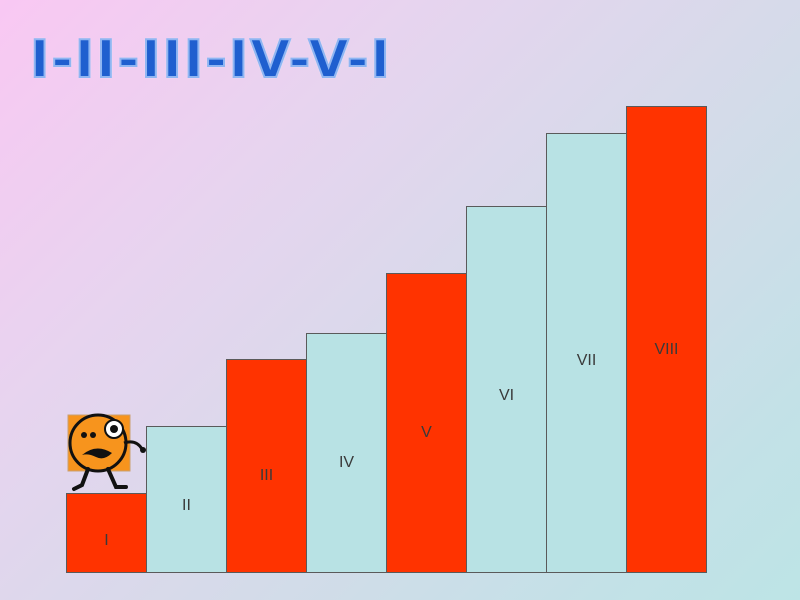  What do you see at coordinates (666, 339) in the screenshot?
I see `step-viii: VIII` at bounding box center [666, 339].